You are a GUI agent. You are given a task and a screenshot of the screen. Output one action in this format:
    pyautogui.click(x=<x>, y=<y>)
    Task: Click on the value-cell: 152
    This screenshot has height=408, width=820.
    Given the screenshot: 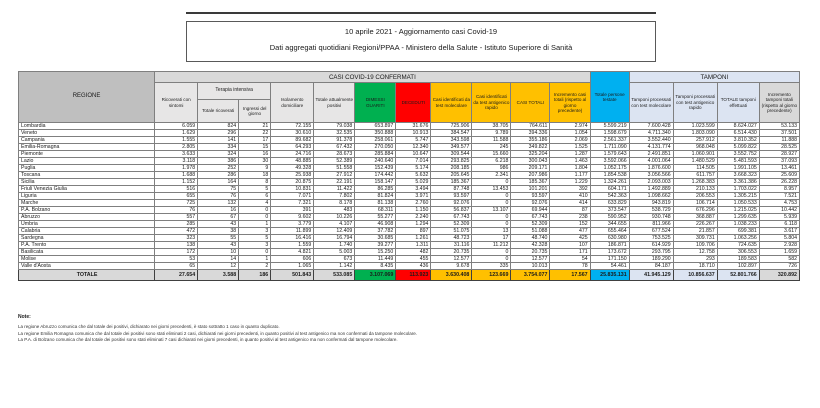 What is the action you would take?
    pyautogui.click(x=570, y=224)
    